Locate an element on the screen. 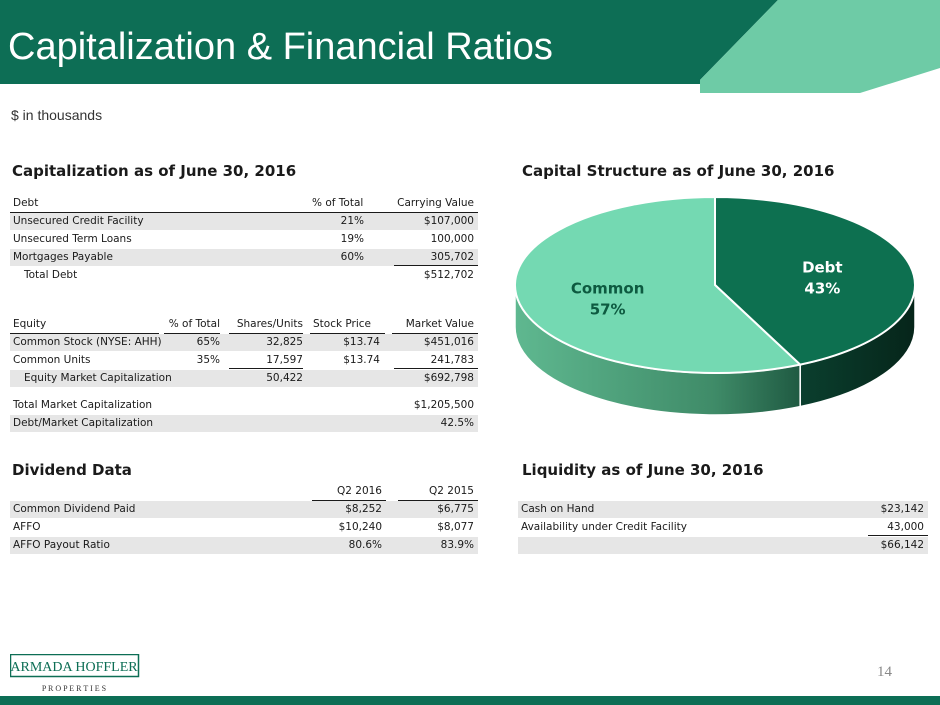 The width and height of the screenshot is (940, 705). row-q2-2015: $8,077 is located at coordinates (455, 527).